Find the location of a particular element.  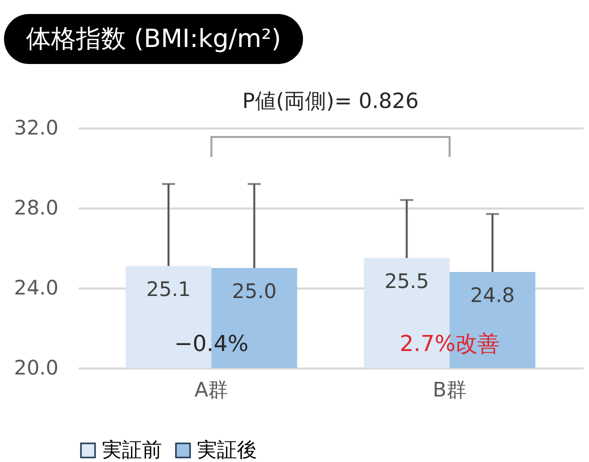

y-tick-label: 20.0 is located at coordinates (36, 368).